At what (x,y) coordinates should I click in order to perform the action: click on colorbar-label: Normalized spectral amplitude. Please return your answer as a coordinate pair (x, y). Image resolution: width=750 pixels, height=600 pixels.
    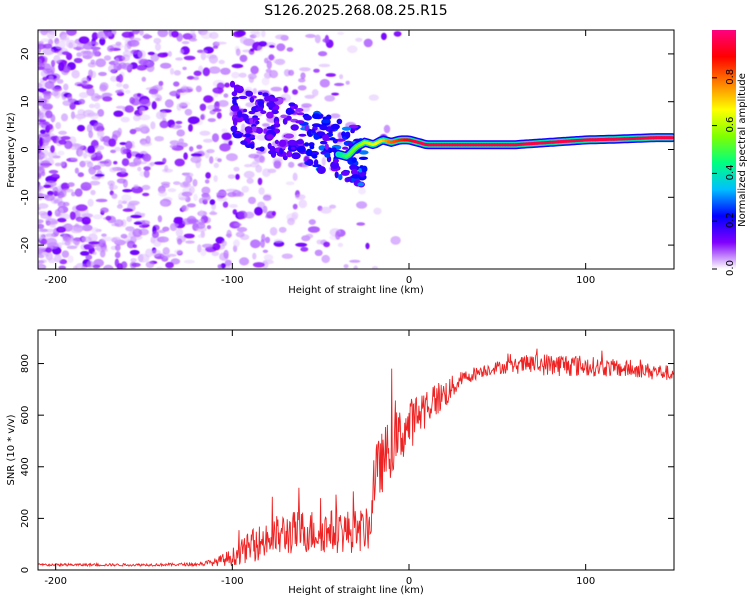
    Looking at the image, I should click on (742, 150).